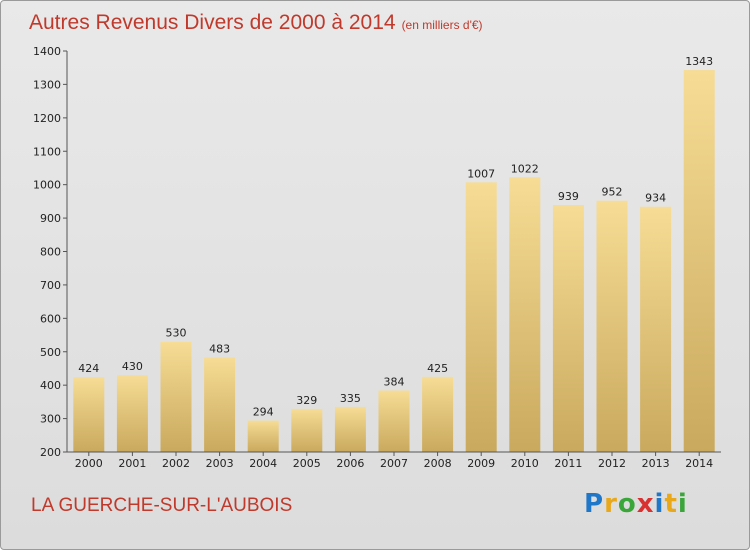 This screenshot has width=750, height=550. I want to click on bar-2008, so click(438, 414).